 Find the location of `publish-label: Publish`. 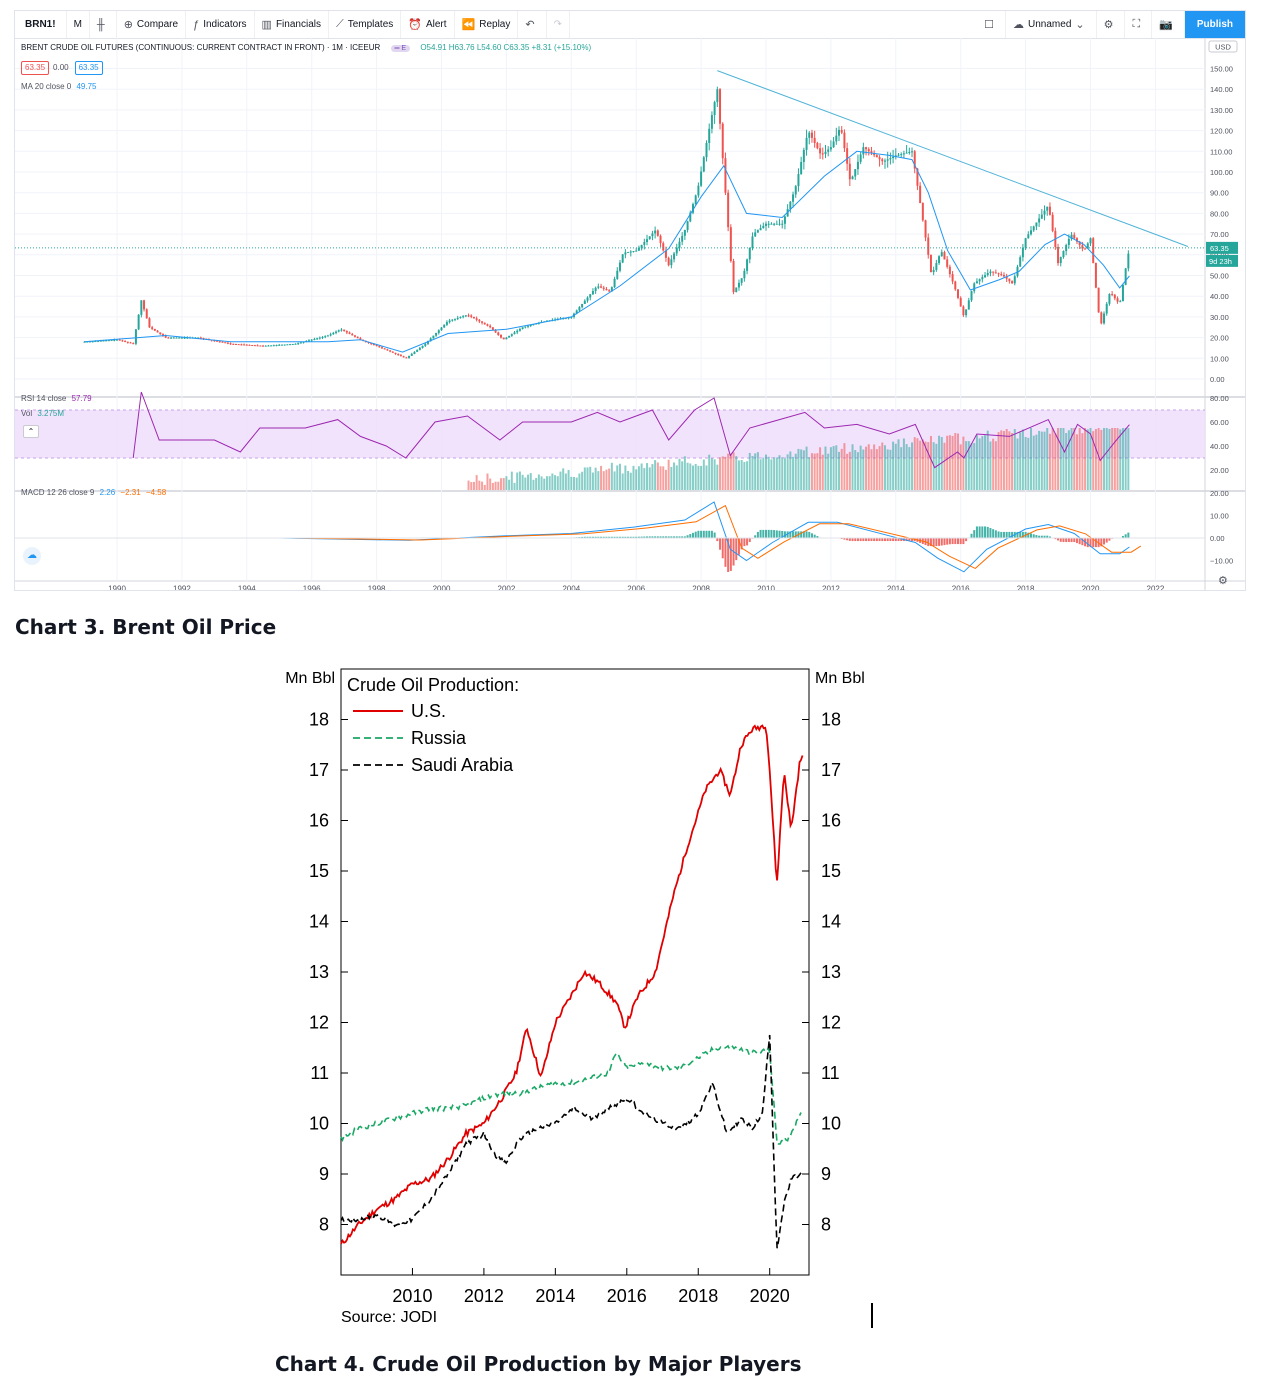

publish-label: Publish is located at coordinates (1214, 24).